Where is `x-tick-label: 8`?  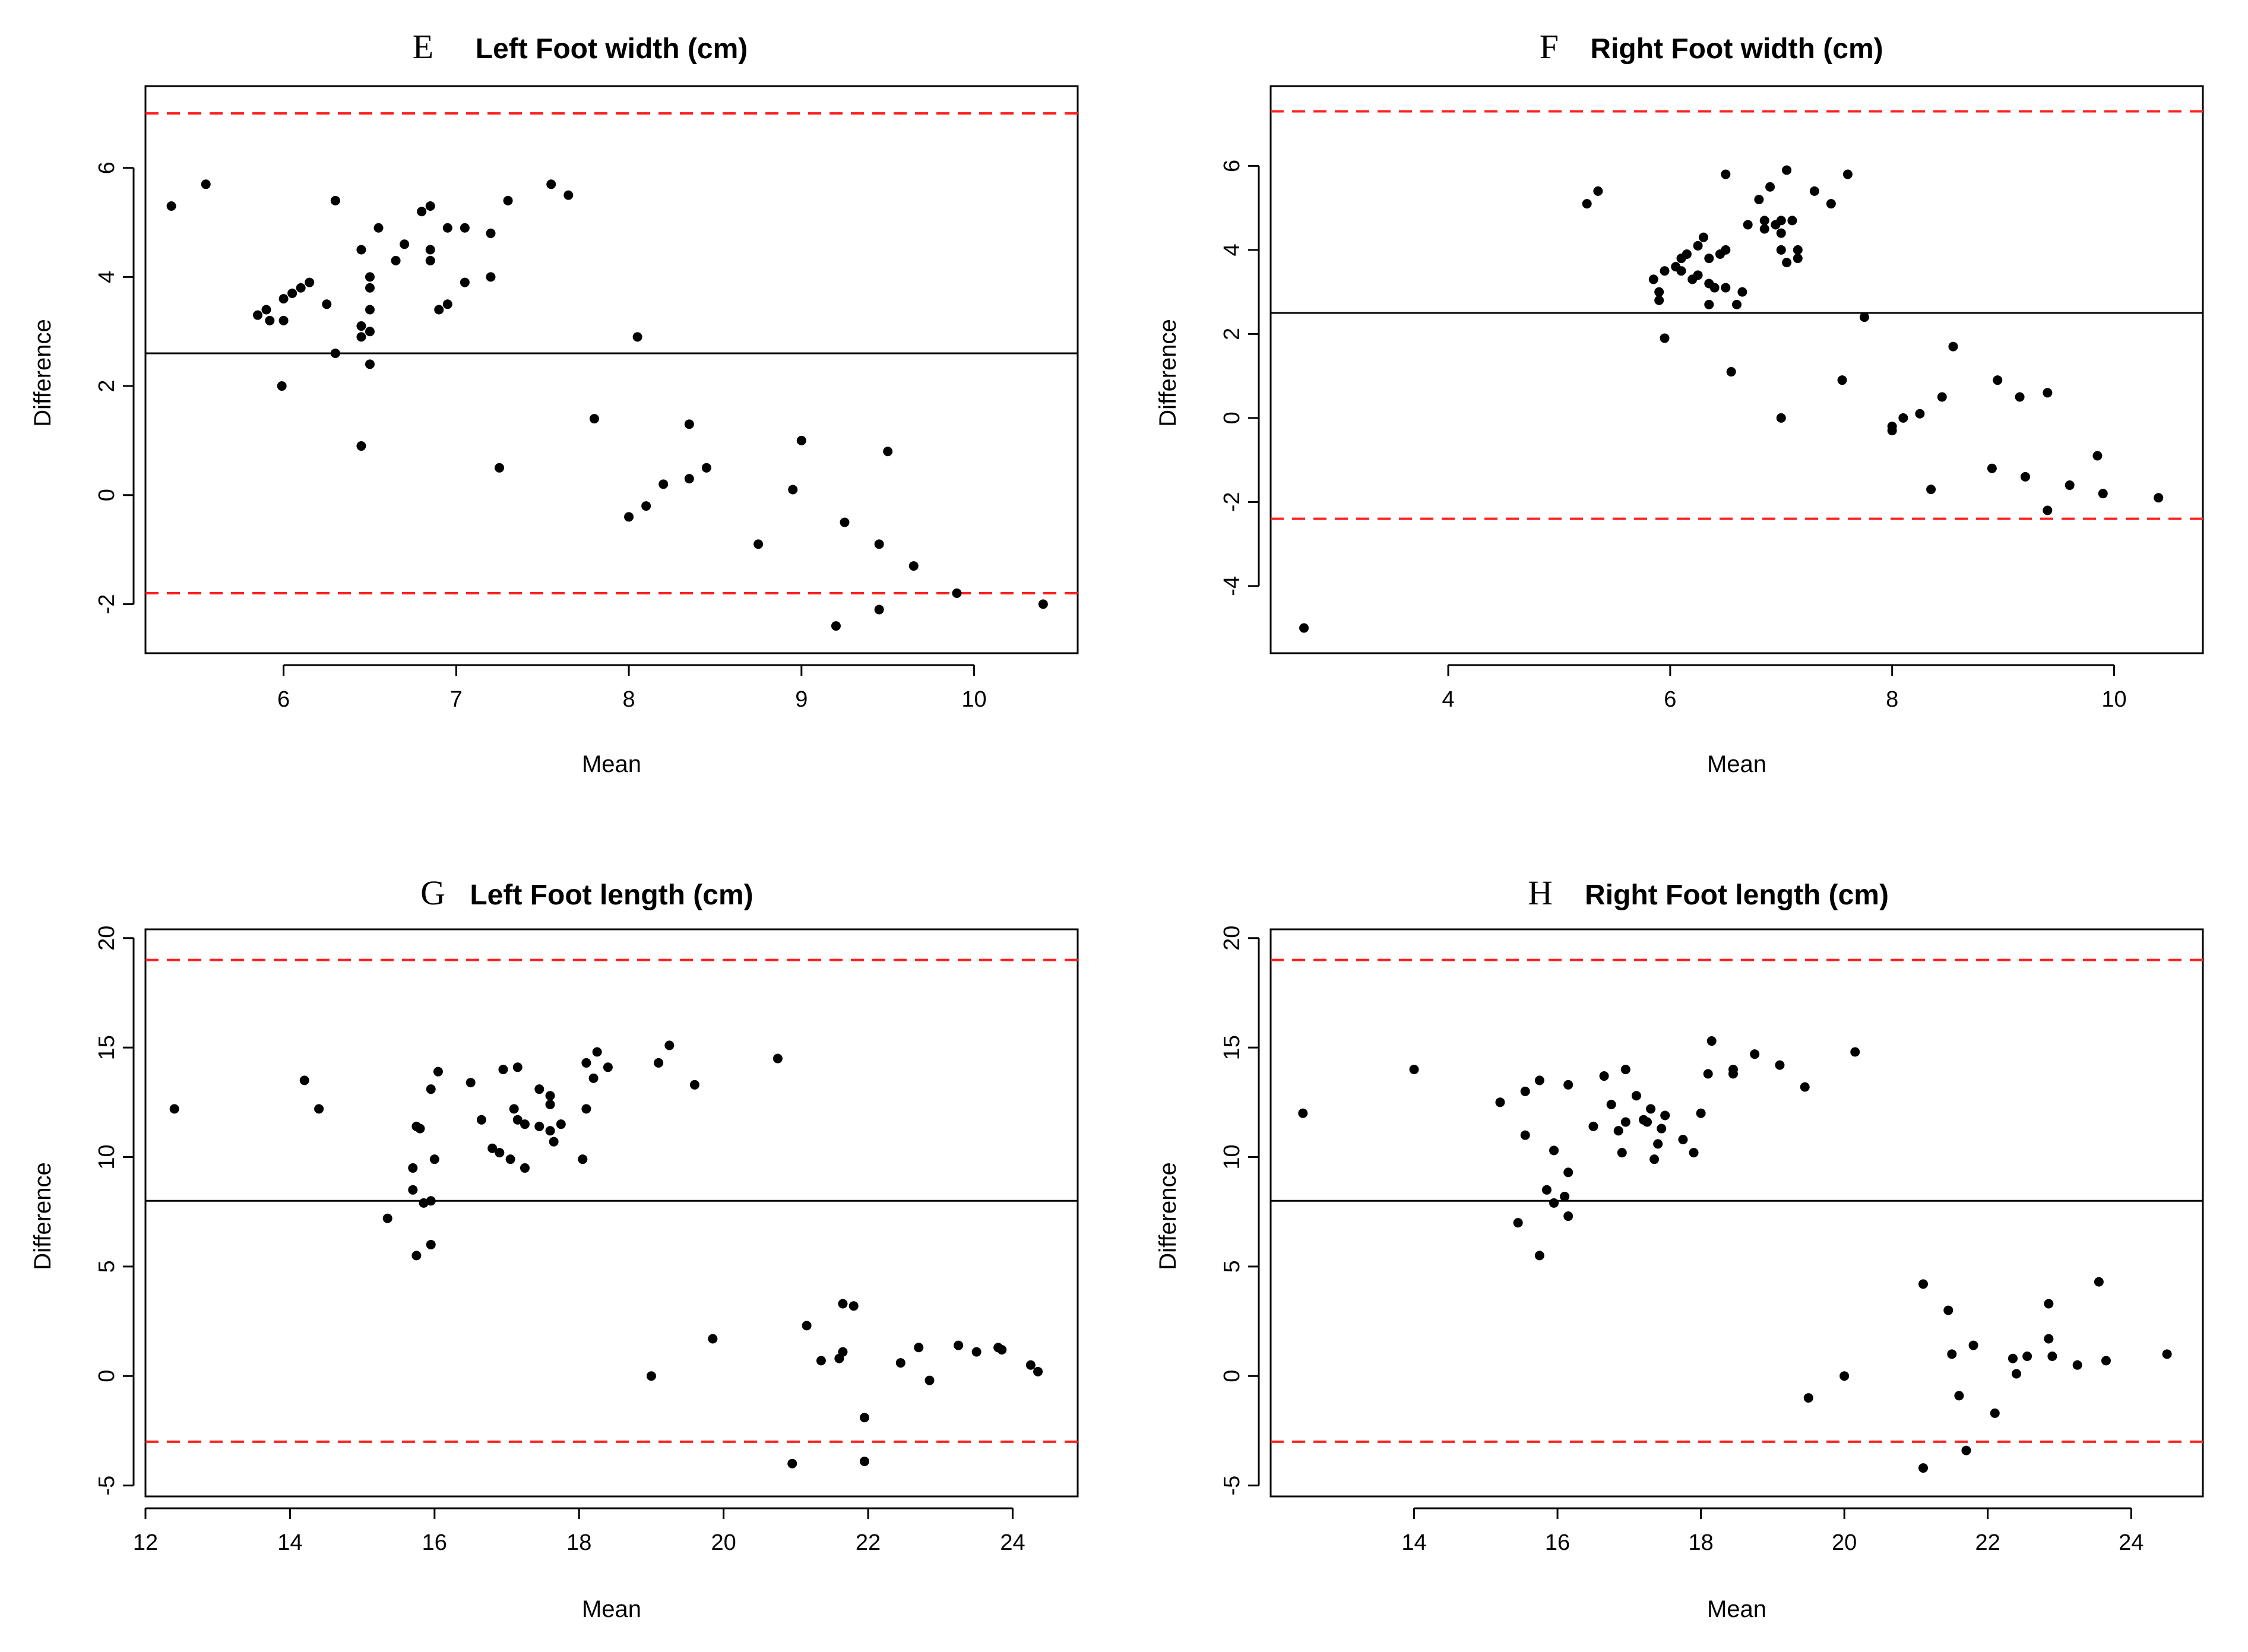
x-tick-label: 8 is located at coordinates (1892, 699).